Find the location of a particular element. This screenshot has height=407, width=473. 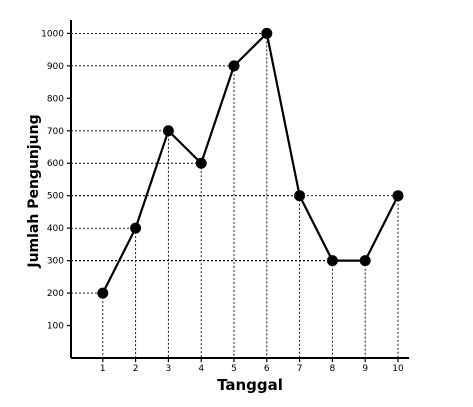

y-tick-label: 300 is located at coordinates (55, 262).